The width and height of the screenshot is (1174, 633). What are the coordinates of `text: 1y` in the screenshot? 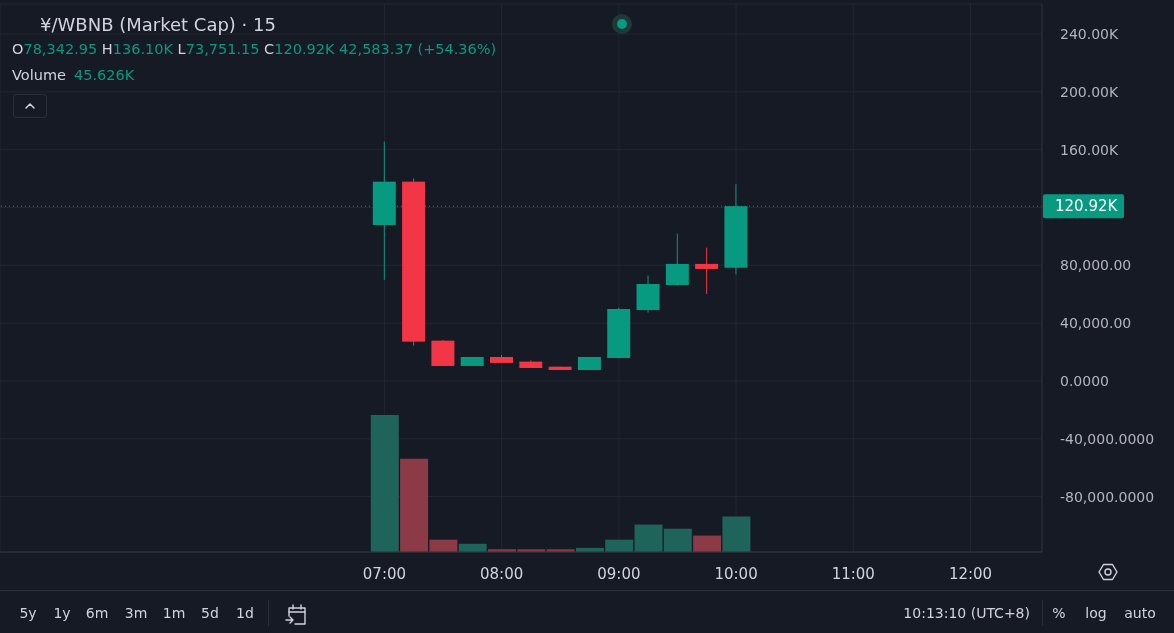 It's located at (62, 613).